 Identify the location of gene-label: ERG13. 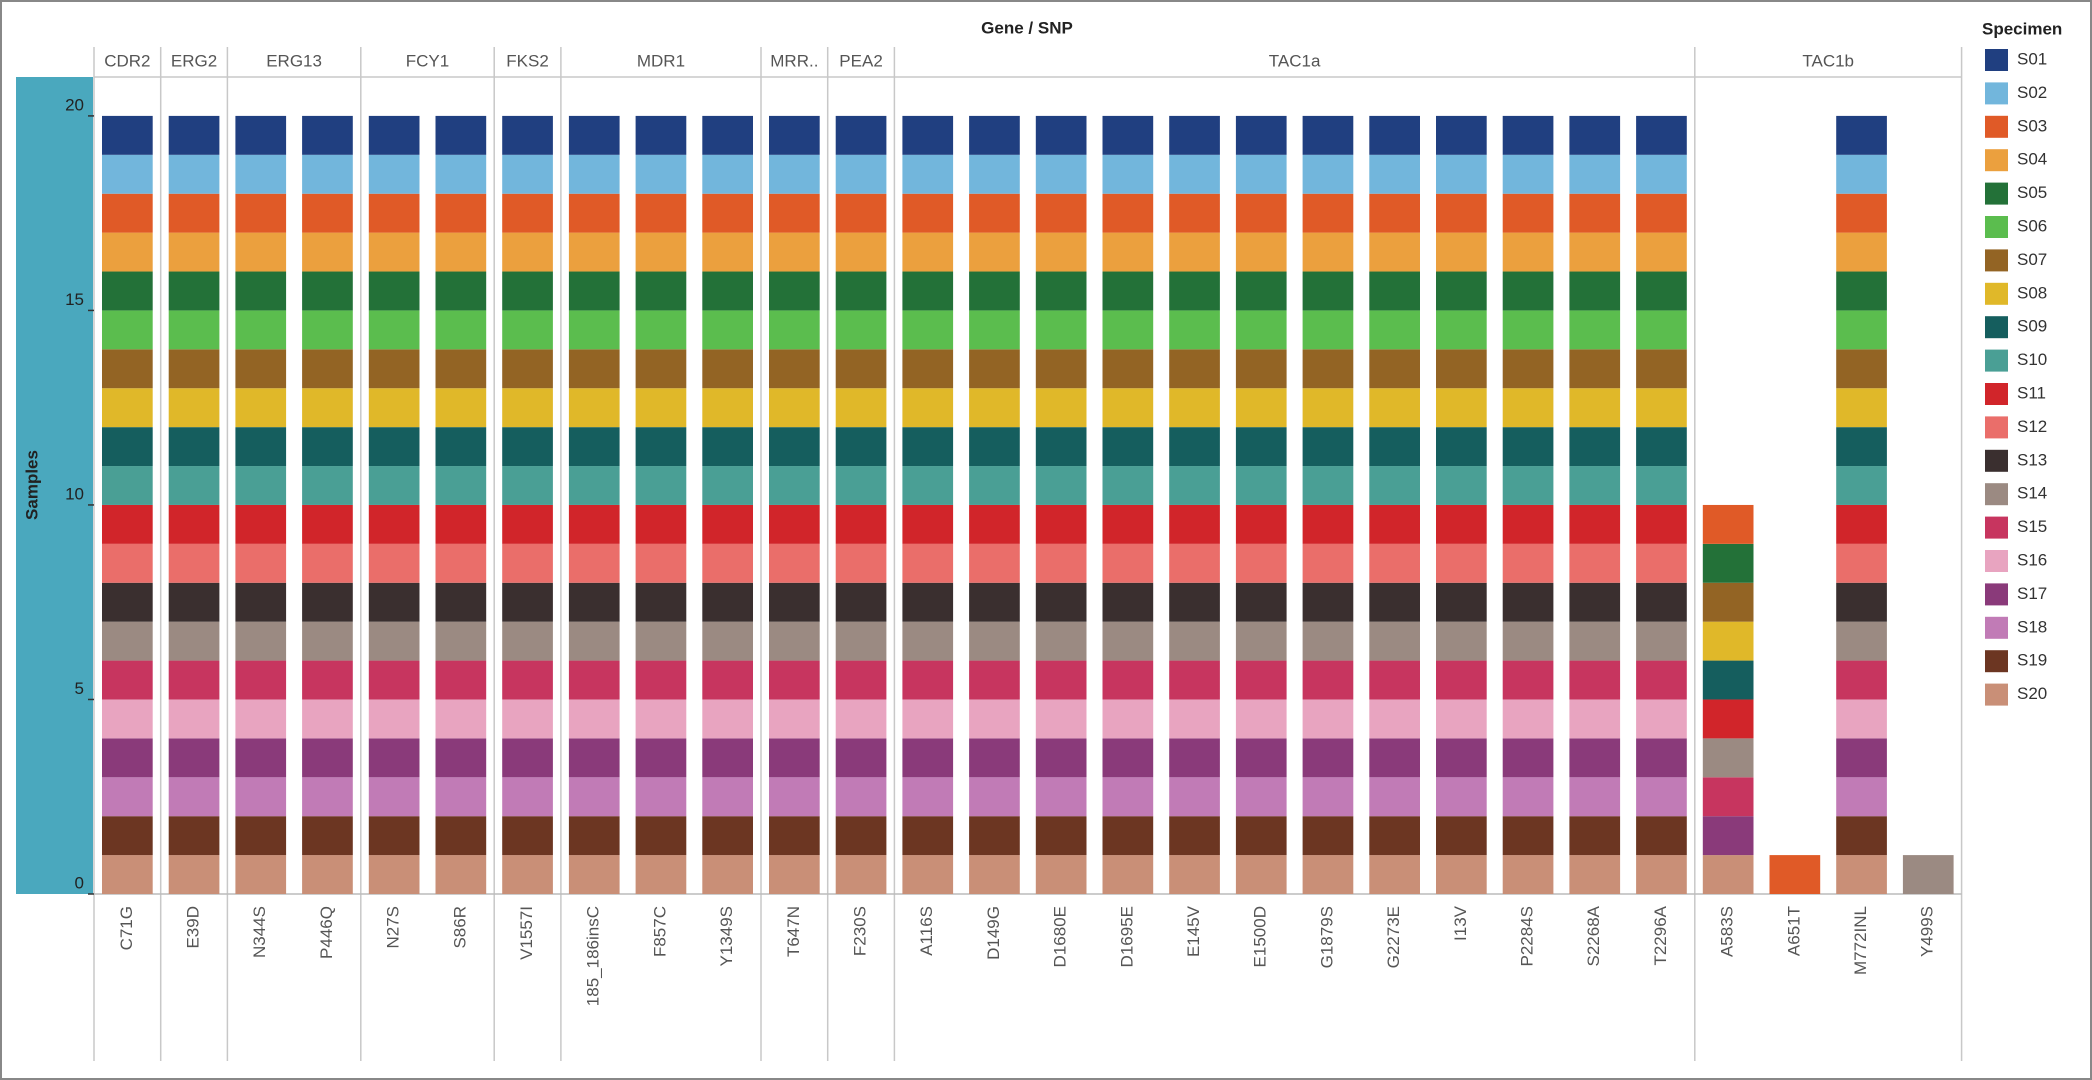
(294, 60).